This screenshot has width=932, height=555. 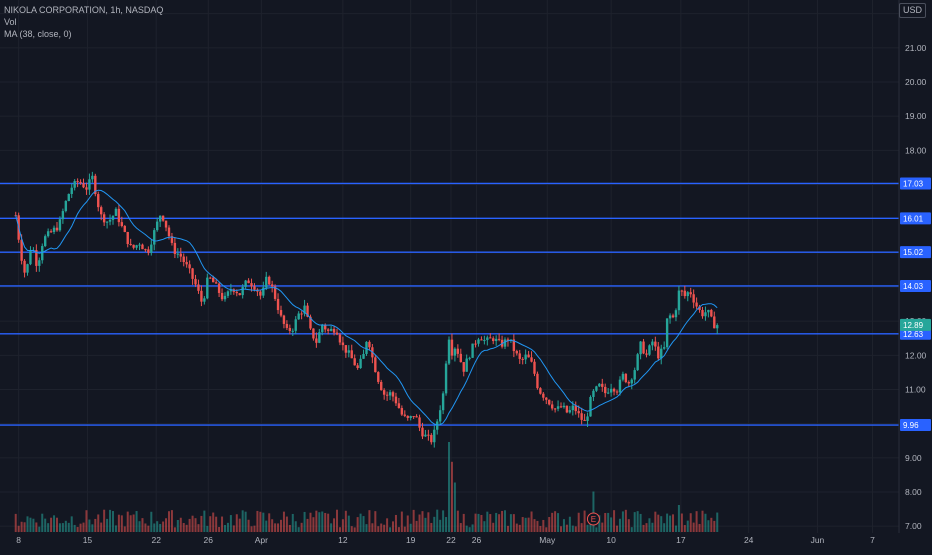 I want to click on currency-badge: USD, so click(x=912, y=10).